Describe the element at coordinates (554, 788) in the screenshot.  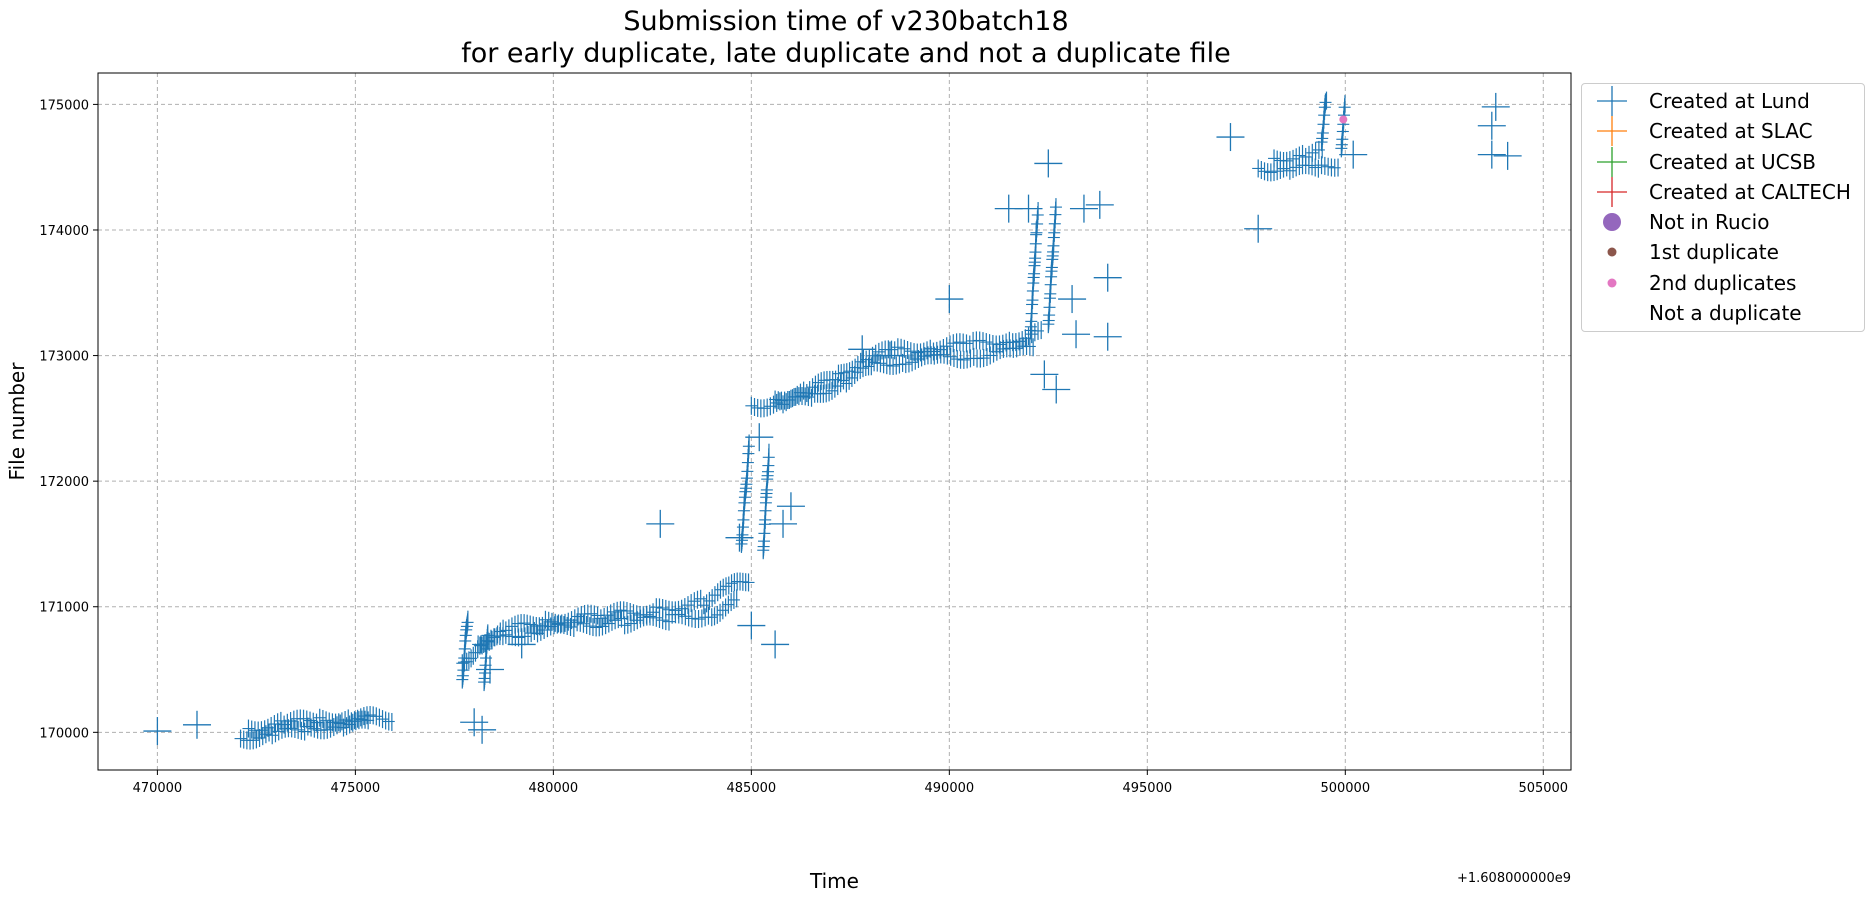
I see `x-tick-label: 480000` at that location.